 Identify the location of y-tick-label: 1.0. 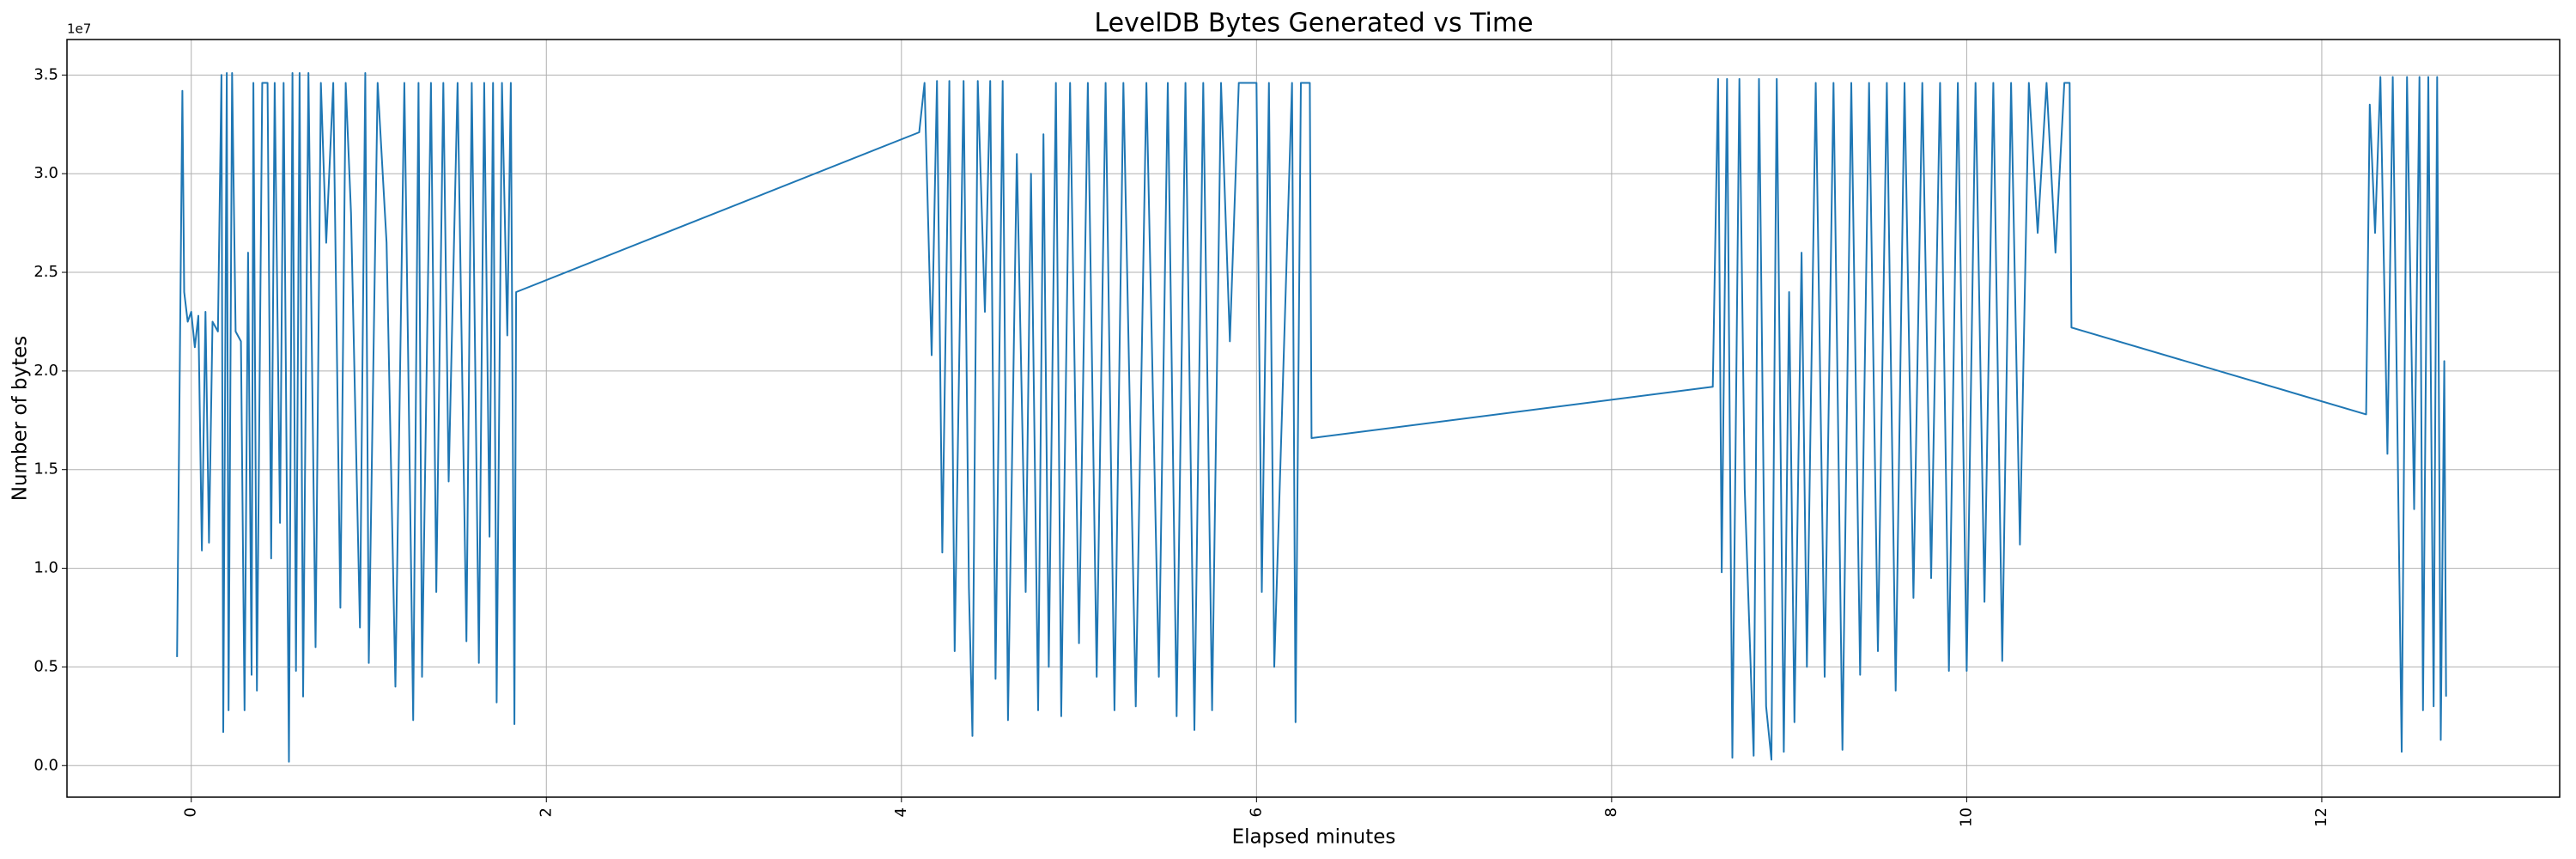
(45, 568).